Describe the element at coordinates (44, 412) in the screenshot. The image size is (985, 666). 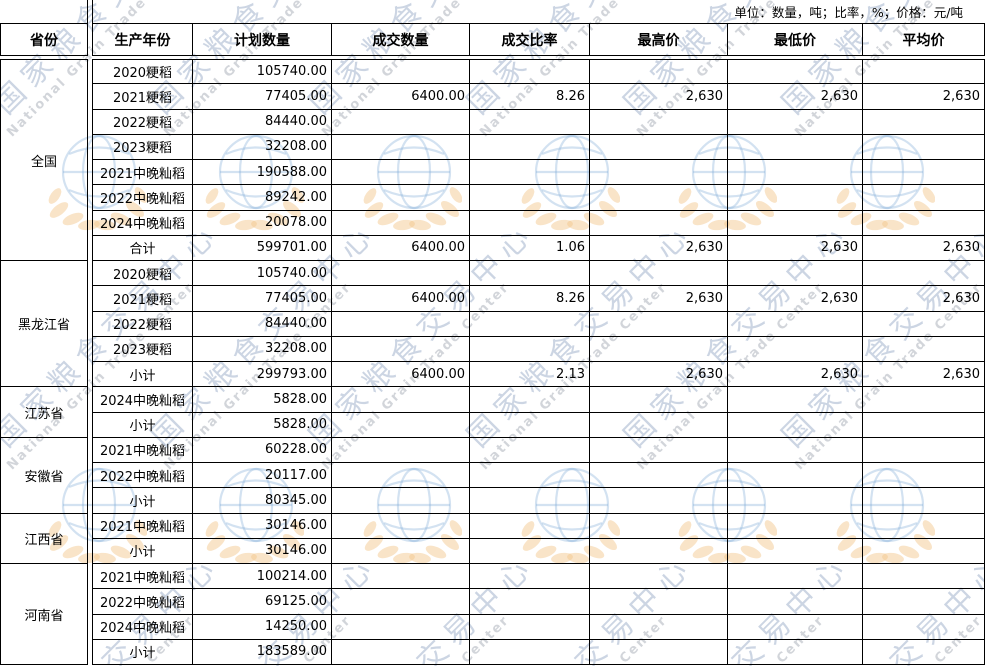
I see `province-cell: 江苏省` at that location.